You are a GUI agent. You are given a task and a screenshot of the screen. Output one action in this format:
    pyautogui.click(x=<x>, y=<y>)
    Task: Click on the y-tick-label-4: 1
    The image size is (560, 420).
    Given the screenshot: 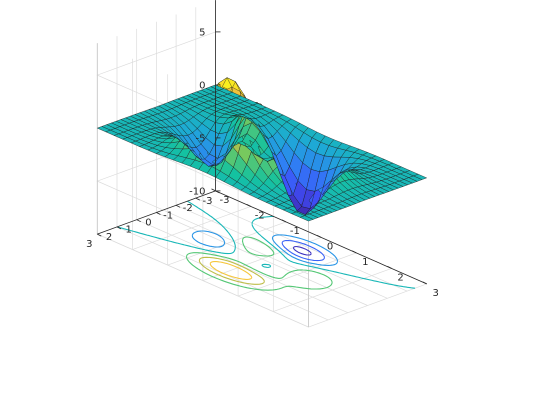 What is the action you would take?
    pyautogui.click(x=129, y=230)
    